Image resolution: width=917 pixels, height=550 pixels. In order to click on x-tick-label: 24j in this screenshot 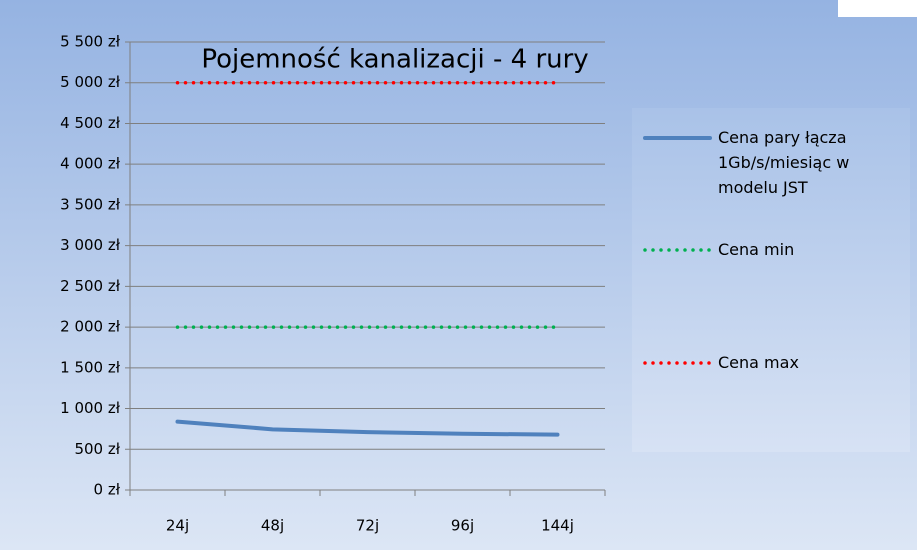, I will do `click(177, 526)`.